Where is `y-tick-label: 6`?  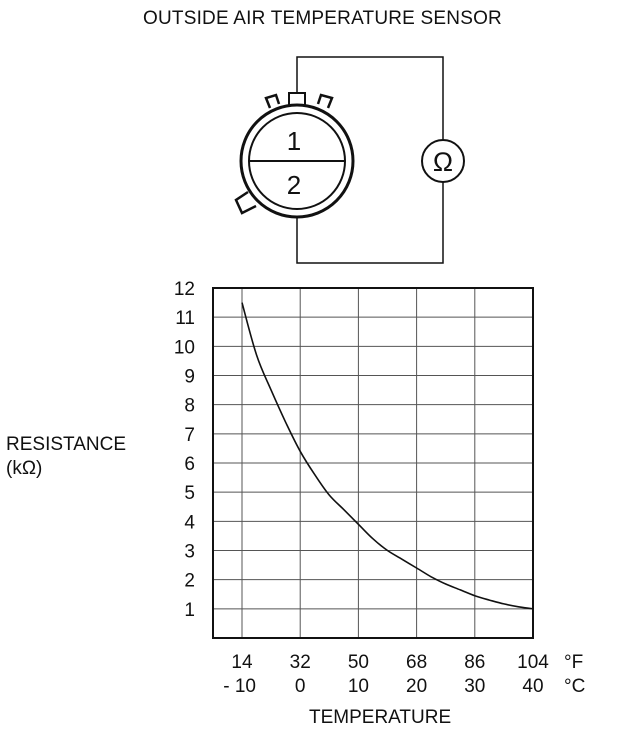 y-tick-label: 6 is located at coordinates (189, 464).